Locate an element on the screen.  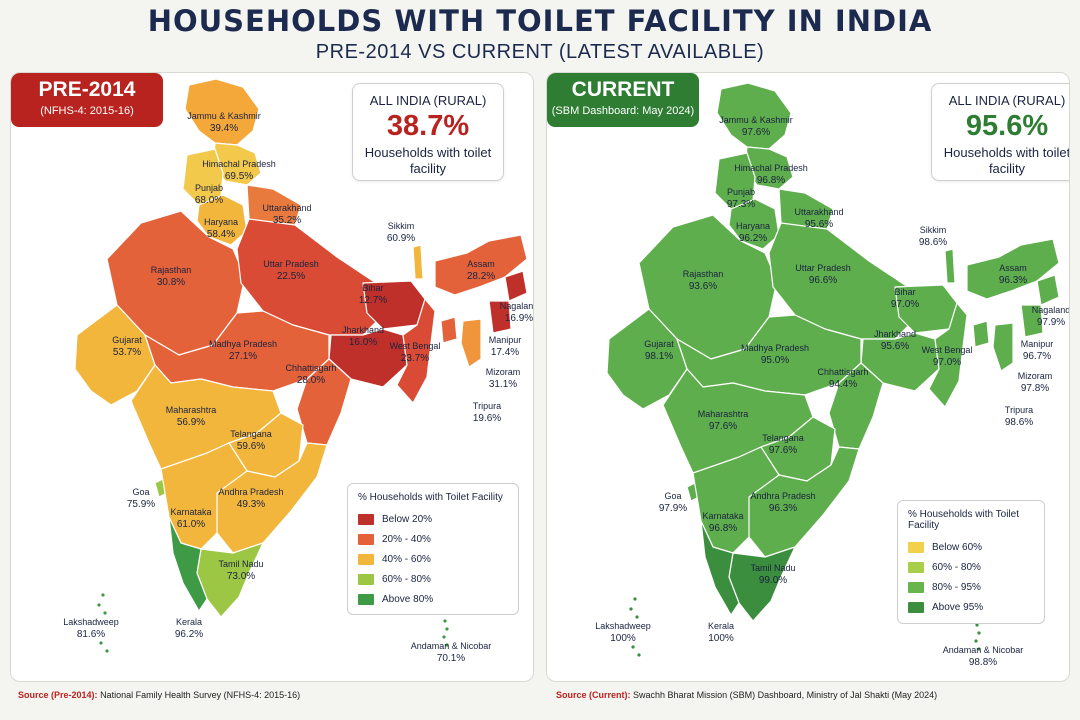
region-mizoram is located at coordinates (471, 343).